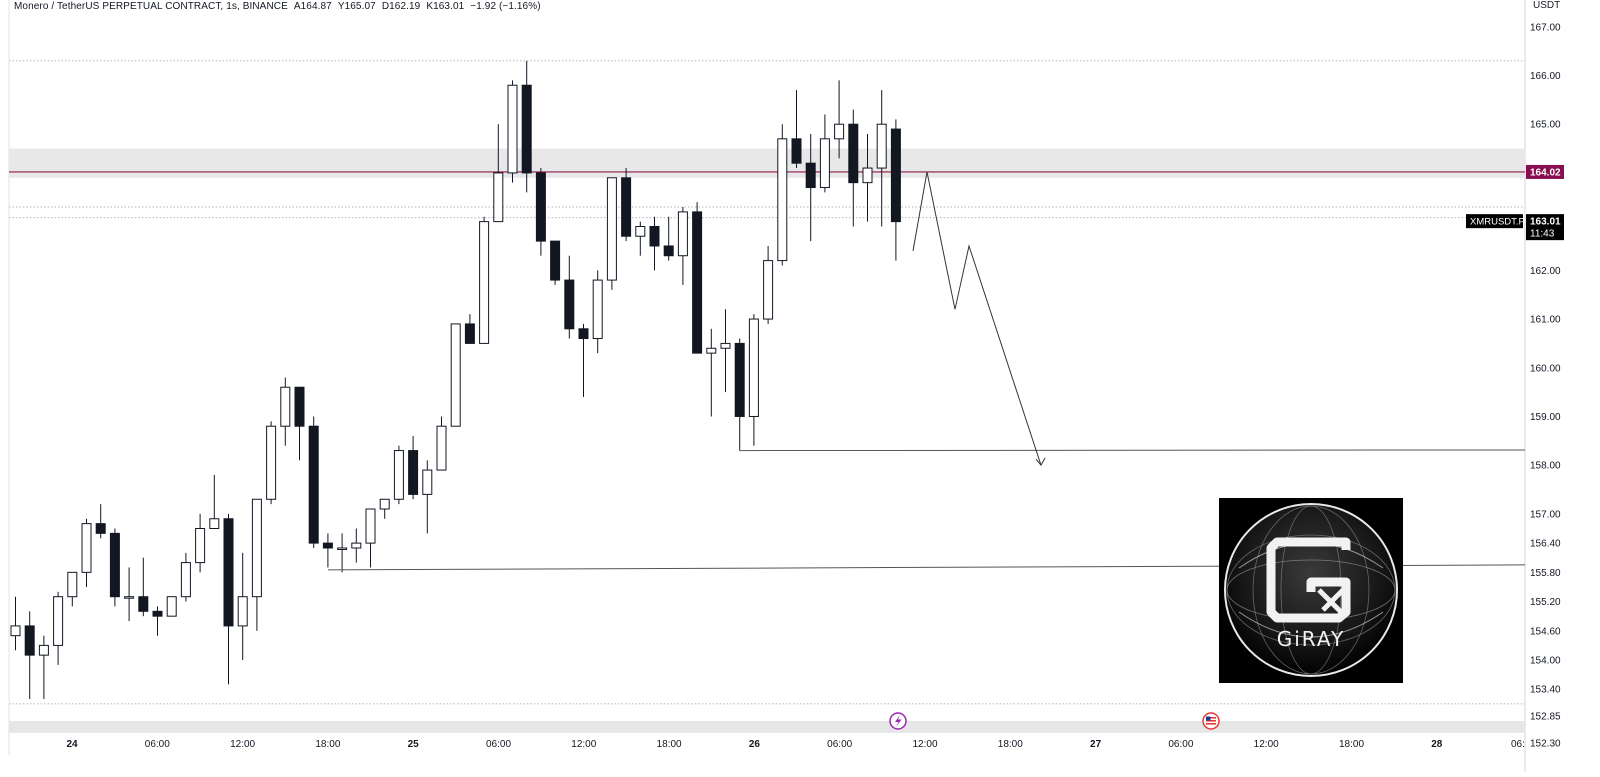 The width and height of the screenshot is (1600, 777). I want to click on time-axis-label: 27, so click(1096, 744).